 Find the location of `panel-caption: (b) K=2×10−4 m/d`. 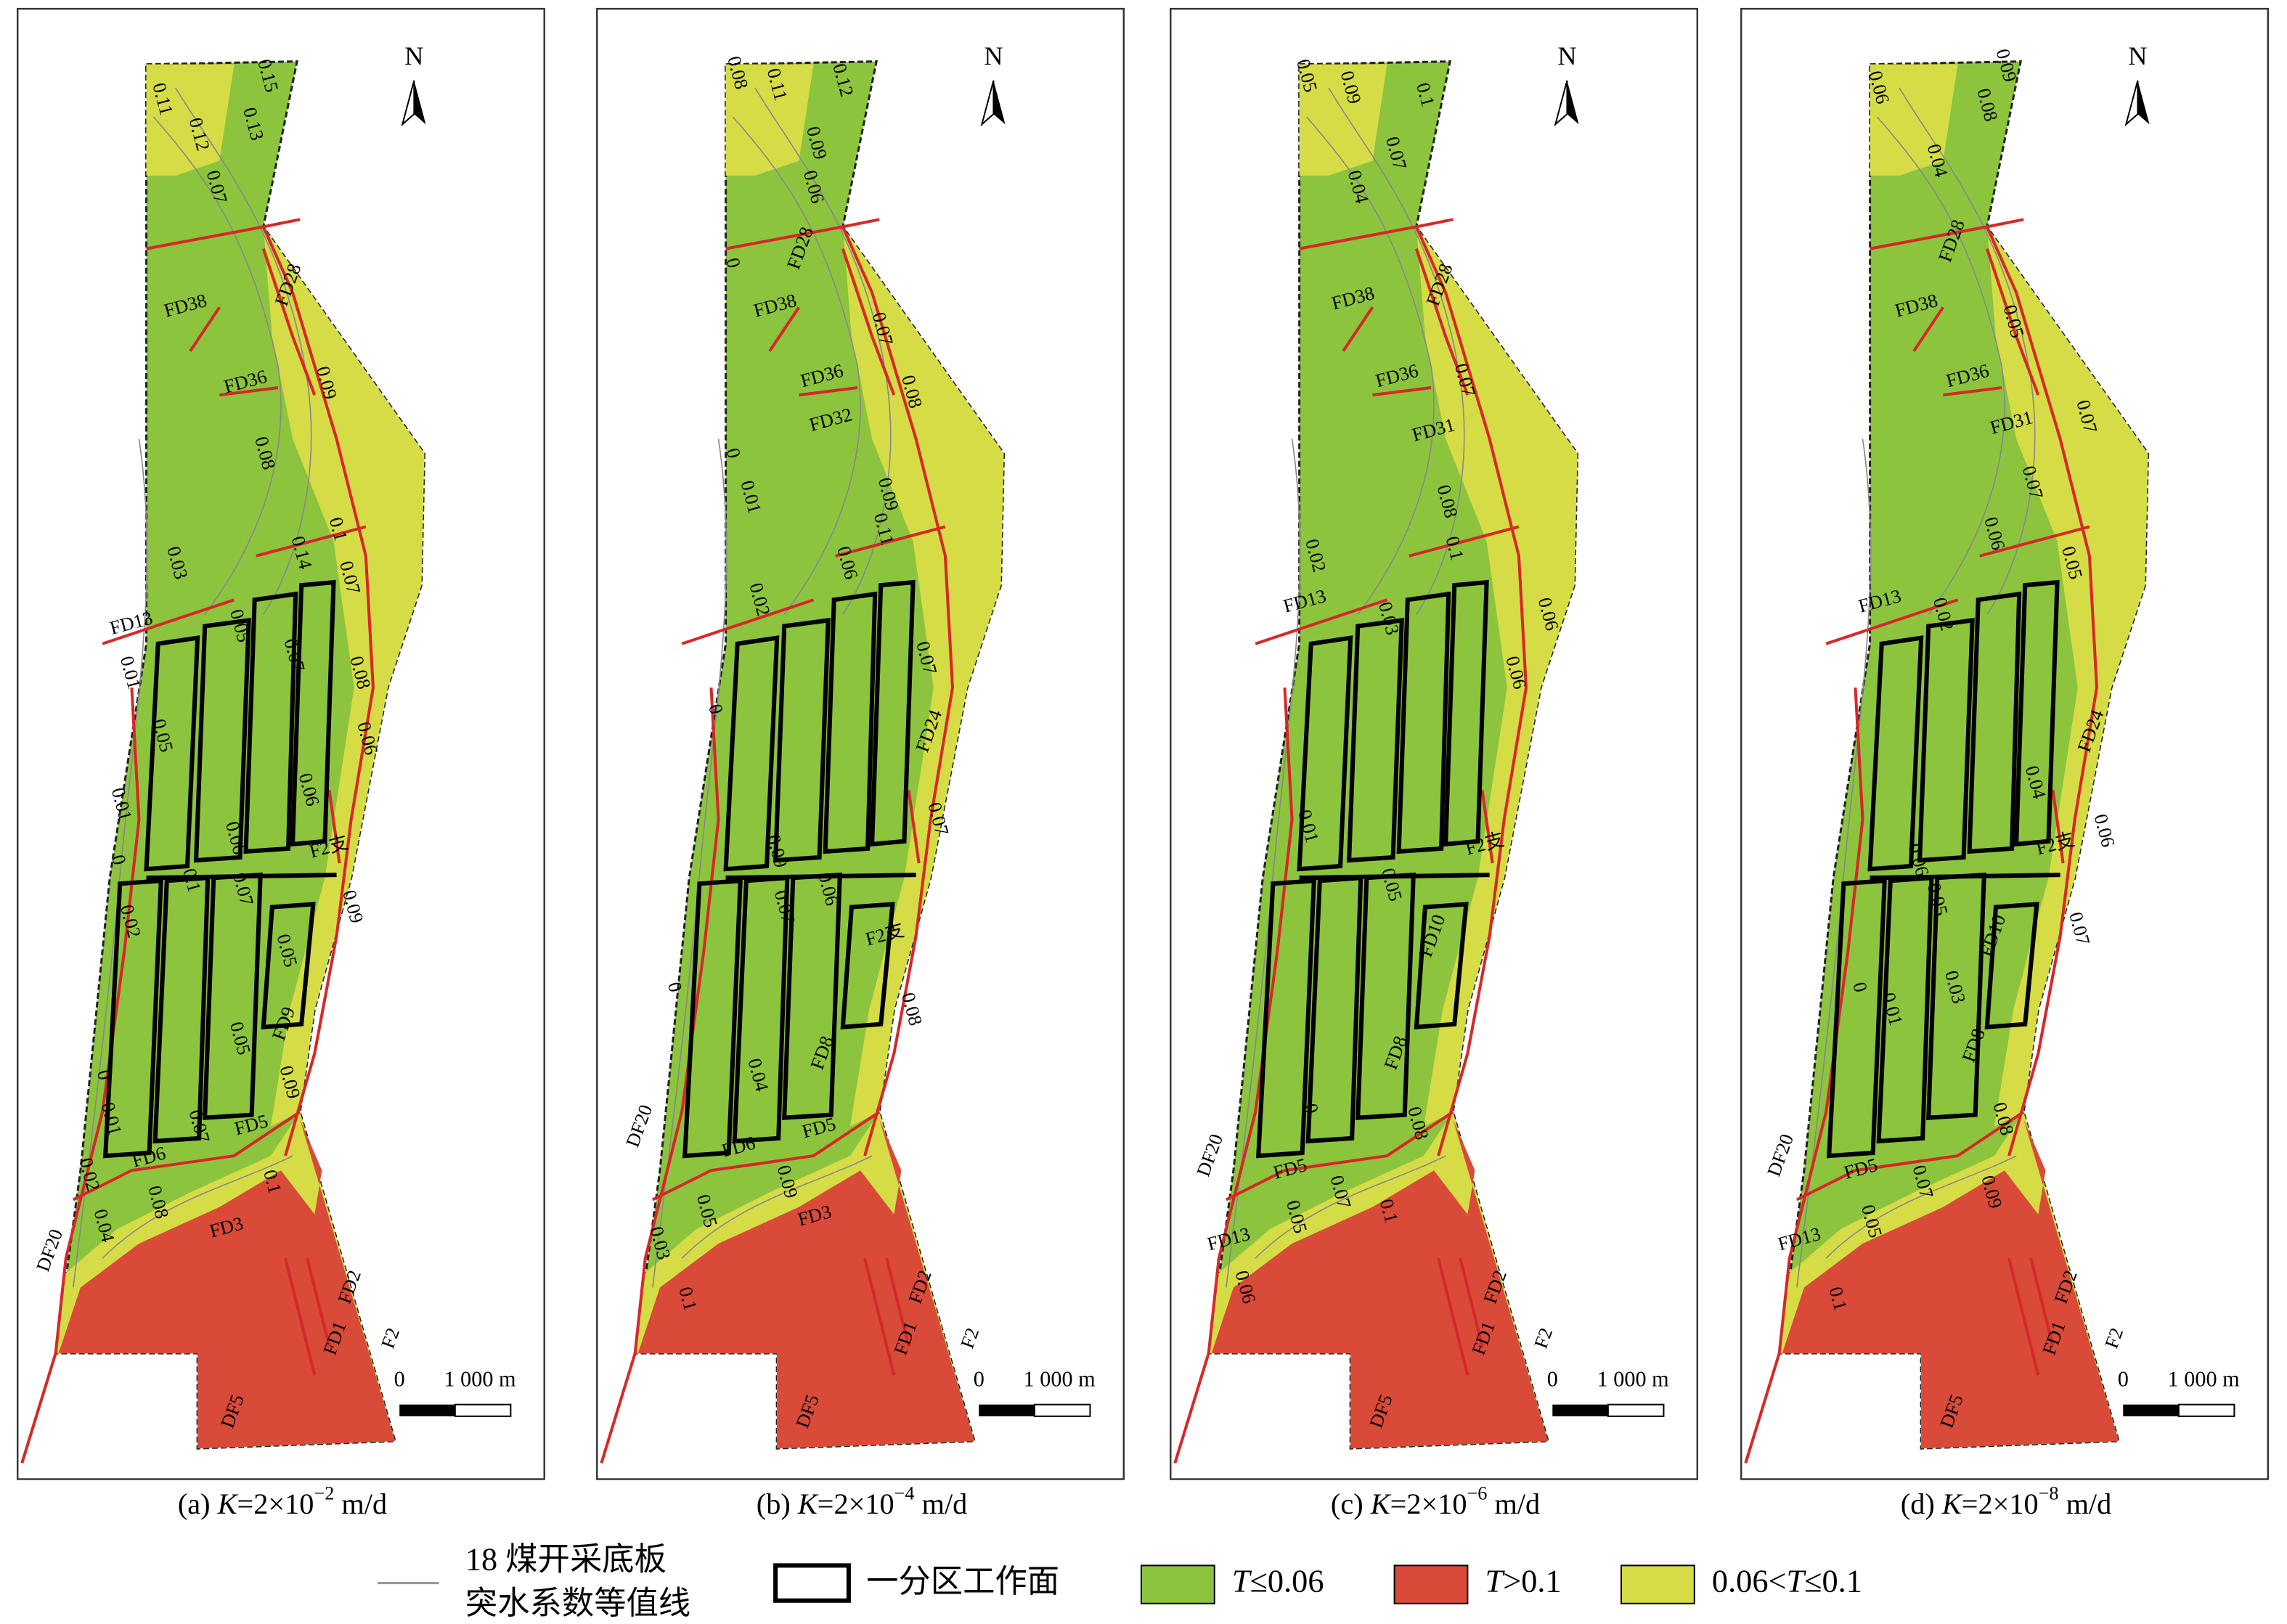

panel-caption: (b) K=2×10−4 m/d is located at coordinates (862, 1501).